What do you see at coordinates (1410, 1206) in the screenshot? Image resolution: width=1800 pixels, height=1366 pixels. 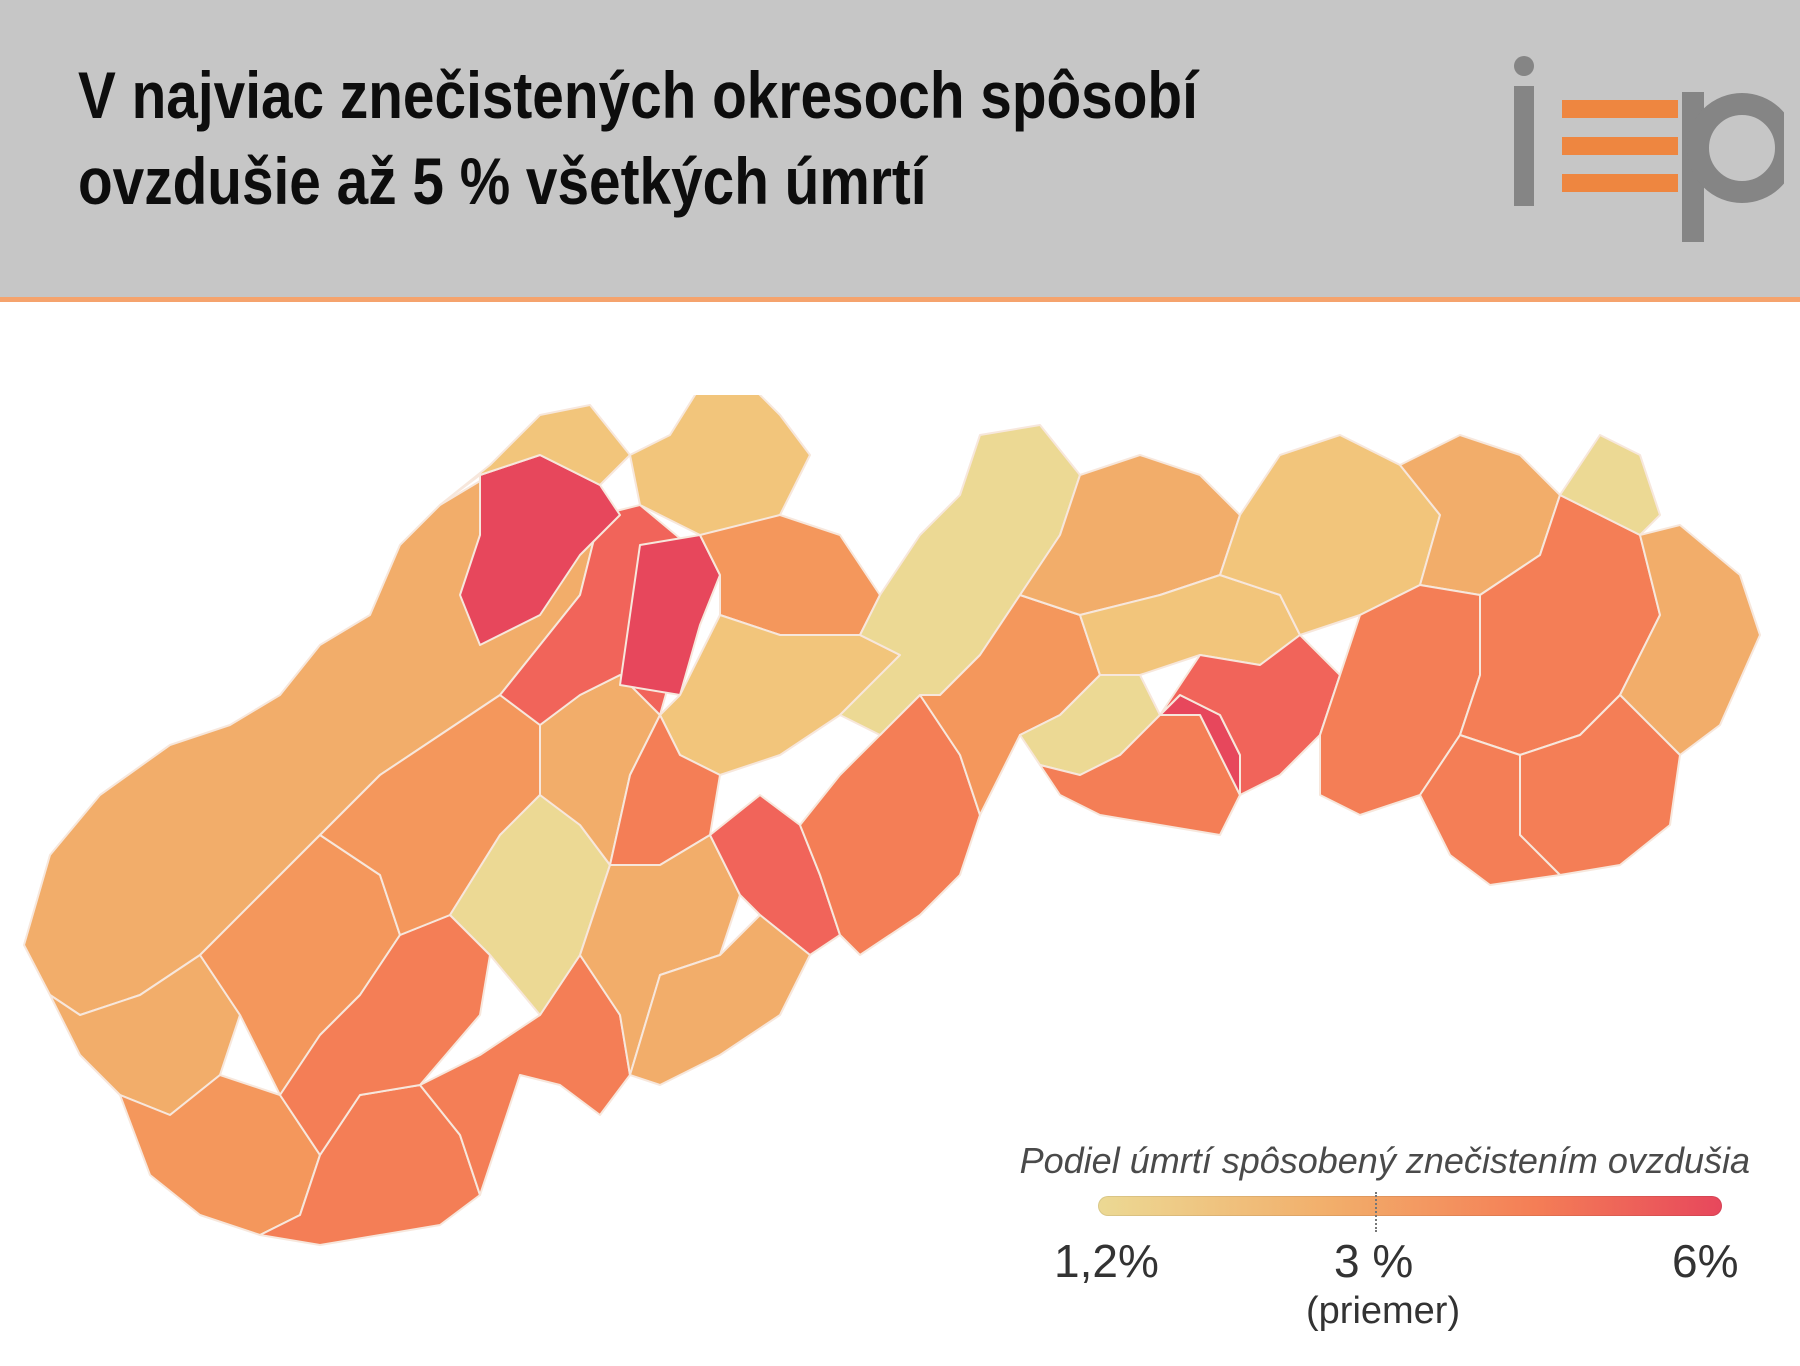 I see `legend-color-scale` at bounding box center [1410, 1206].